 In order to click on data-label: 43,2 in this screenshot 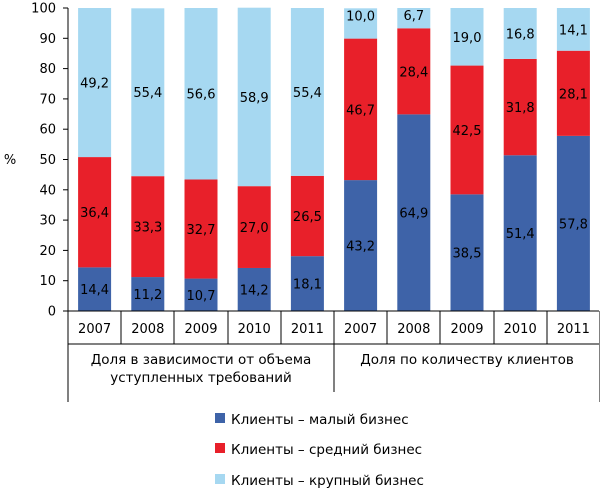, I will do `click(360, 247)`.